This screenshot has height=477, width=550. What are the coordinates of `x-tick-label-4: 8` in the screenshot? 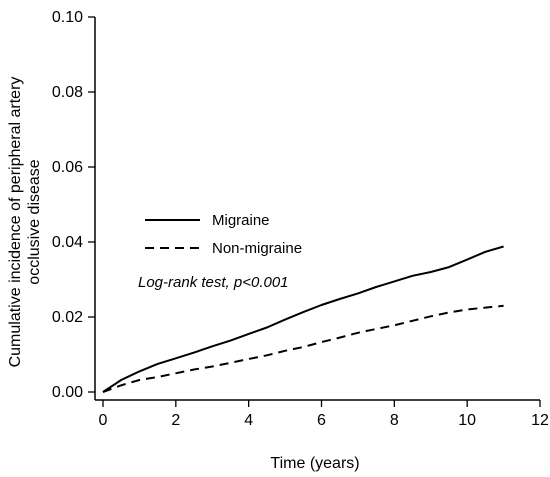 It's located at (394, 420).